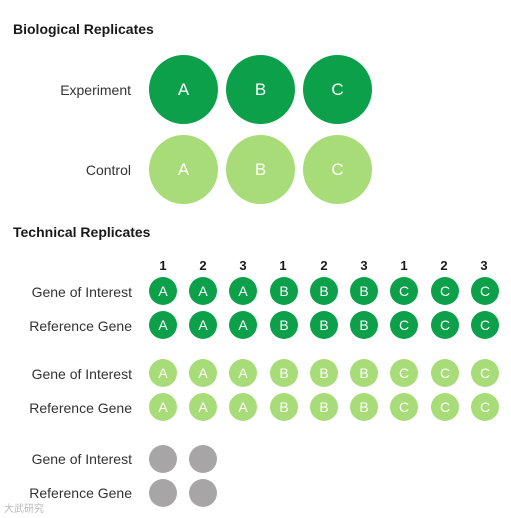 This screenshot has width=511, height=518. Describe the element at coordinates (83, 29) in the screenshot. I see `biological-replicates-heading: Biological Replicates` at that location.